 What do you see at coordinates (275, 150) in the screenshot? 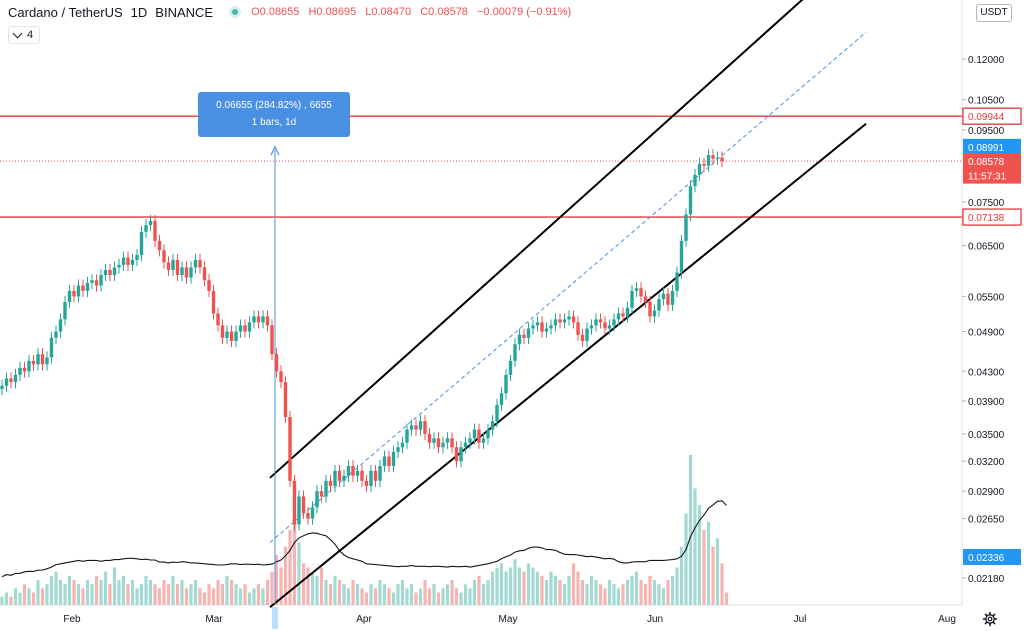
I see `measure-arrow-head` at bounding box center [275, 150].